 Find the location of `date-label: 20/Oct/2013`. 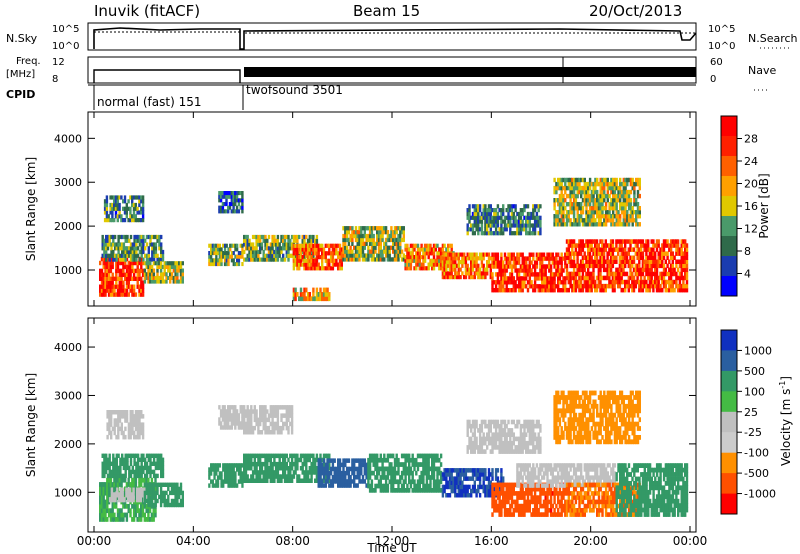

date-label: 20/Oct/2013 is located at coordinates (635, 11).